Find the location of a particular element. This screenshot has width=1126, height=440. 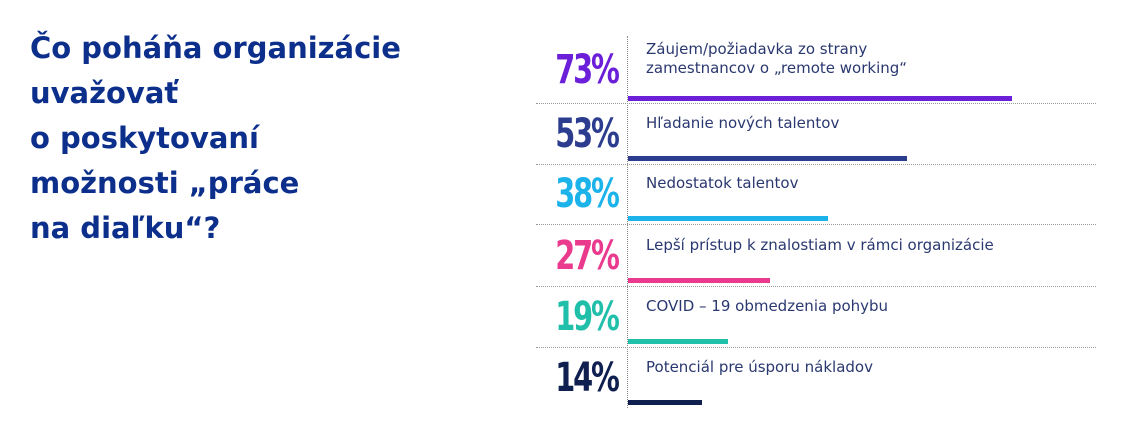

title-line: možnosti „práce is located at coordinates (165, 183).